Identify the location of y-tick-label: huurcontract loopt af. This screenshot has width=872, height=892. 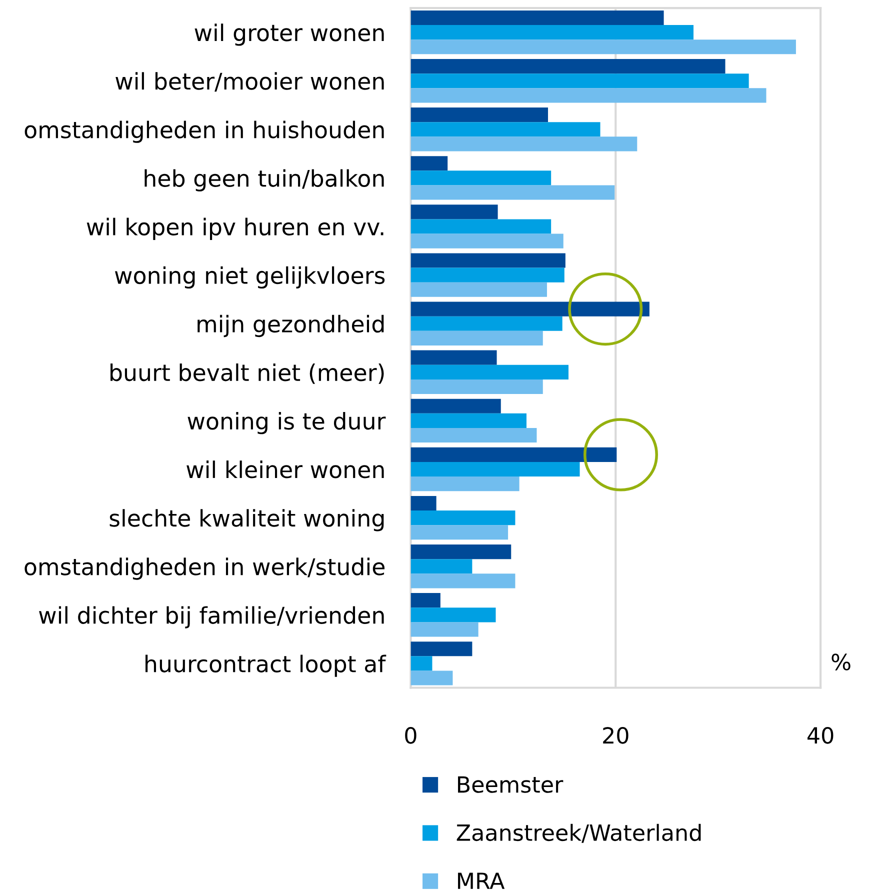
(266, 665).